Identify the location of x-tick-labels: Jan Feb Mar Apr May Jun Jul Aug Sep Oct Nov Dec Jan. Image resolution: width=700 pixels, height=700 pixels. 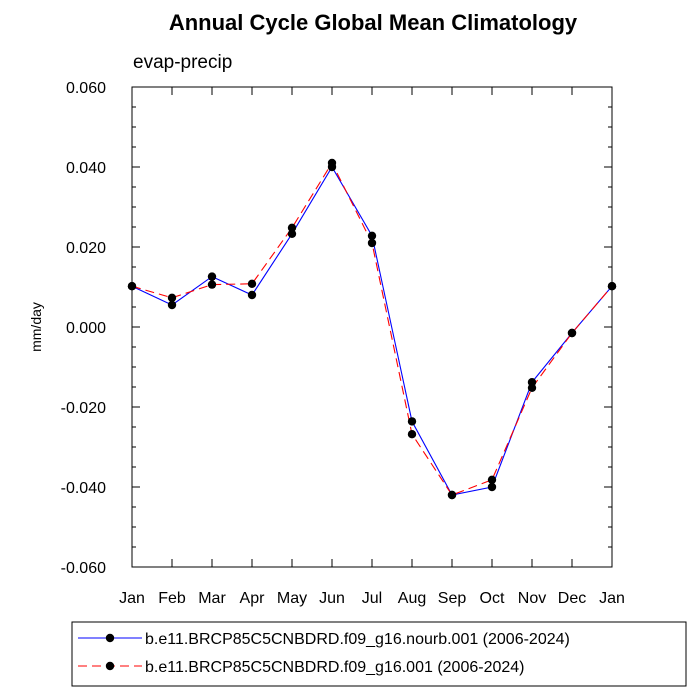
(372, 598).